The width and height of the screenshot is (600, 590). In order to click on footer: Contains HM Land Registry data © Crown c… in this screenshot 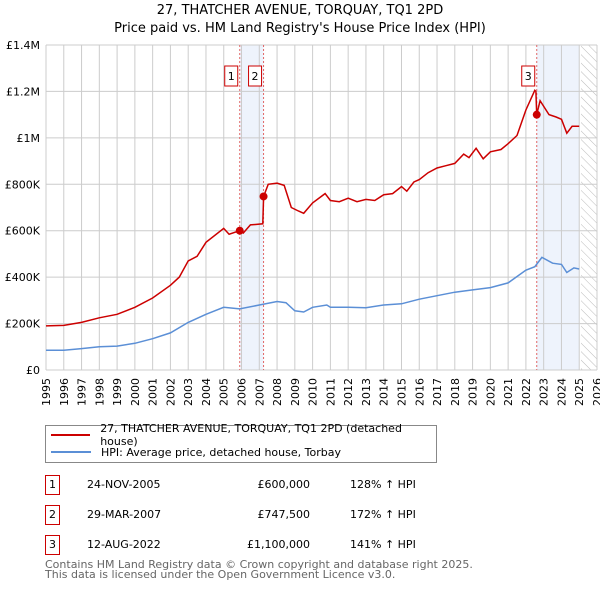, I will do `click(259, 569)`.